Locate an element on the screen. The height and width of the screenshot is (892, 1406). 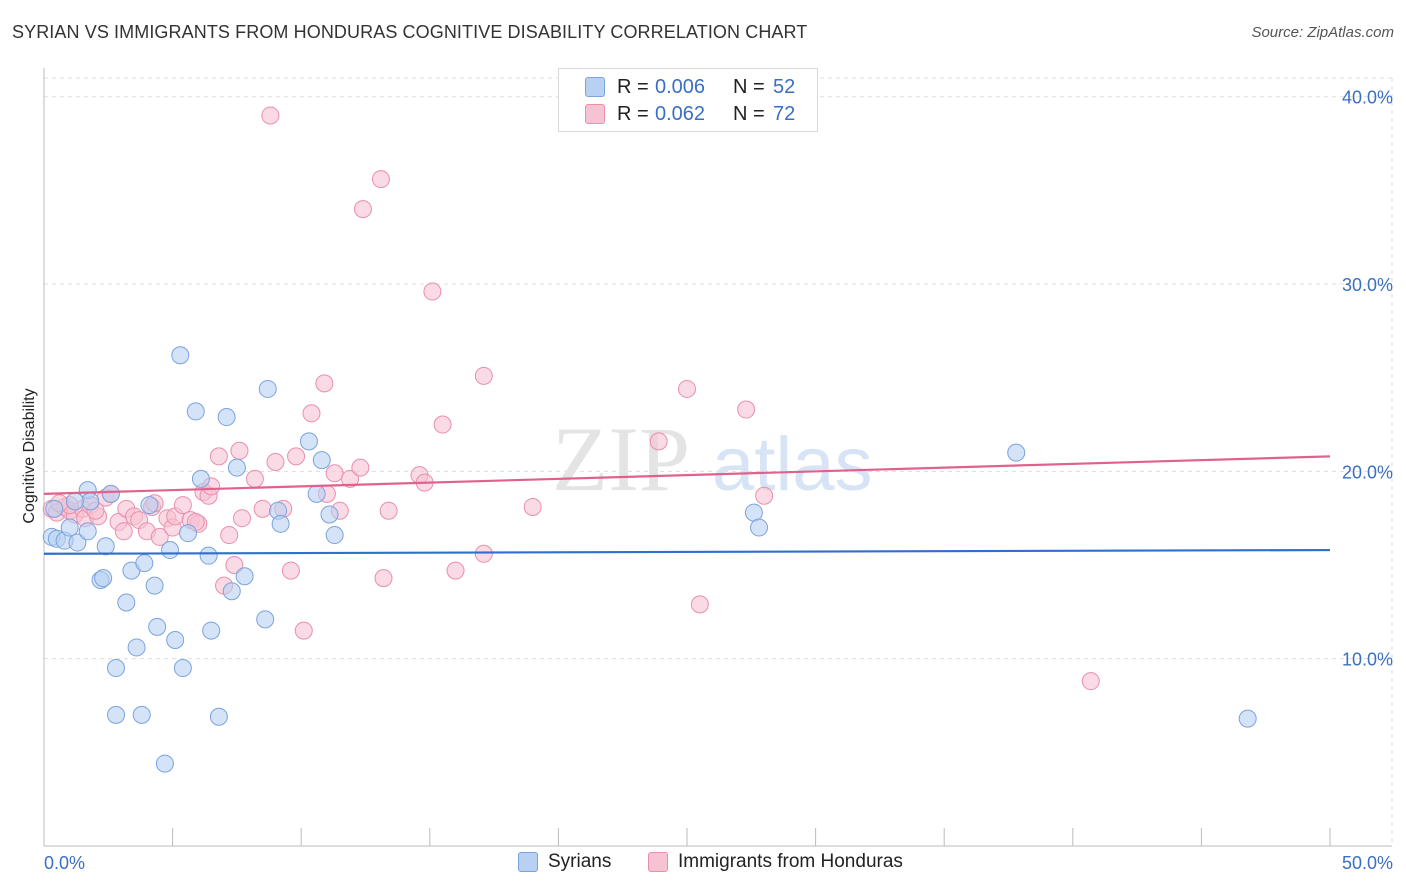
legend-row-honduras: R = 0.062 N = 72 is located at coordinates (690, 114).